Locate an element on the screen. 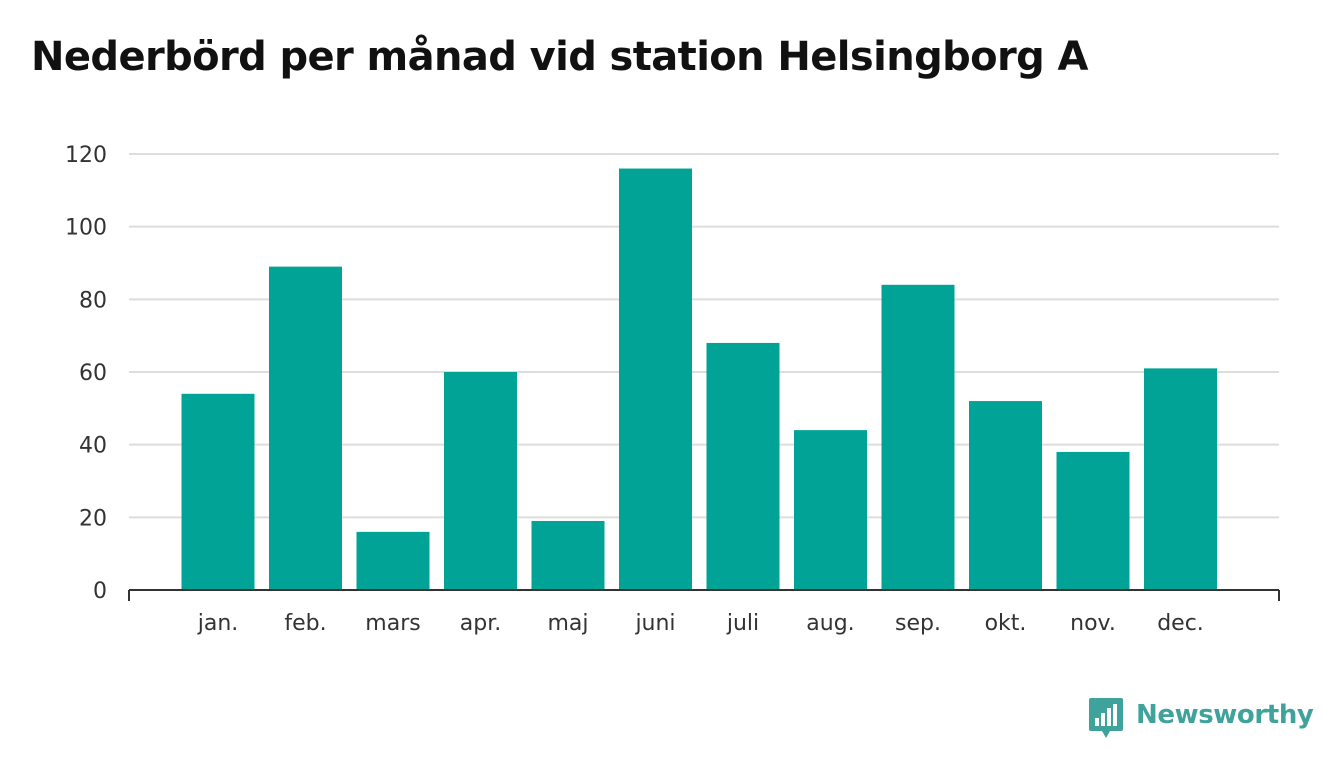  x-tick-label: maj is located at coordinates (567, 623).